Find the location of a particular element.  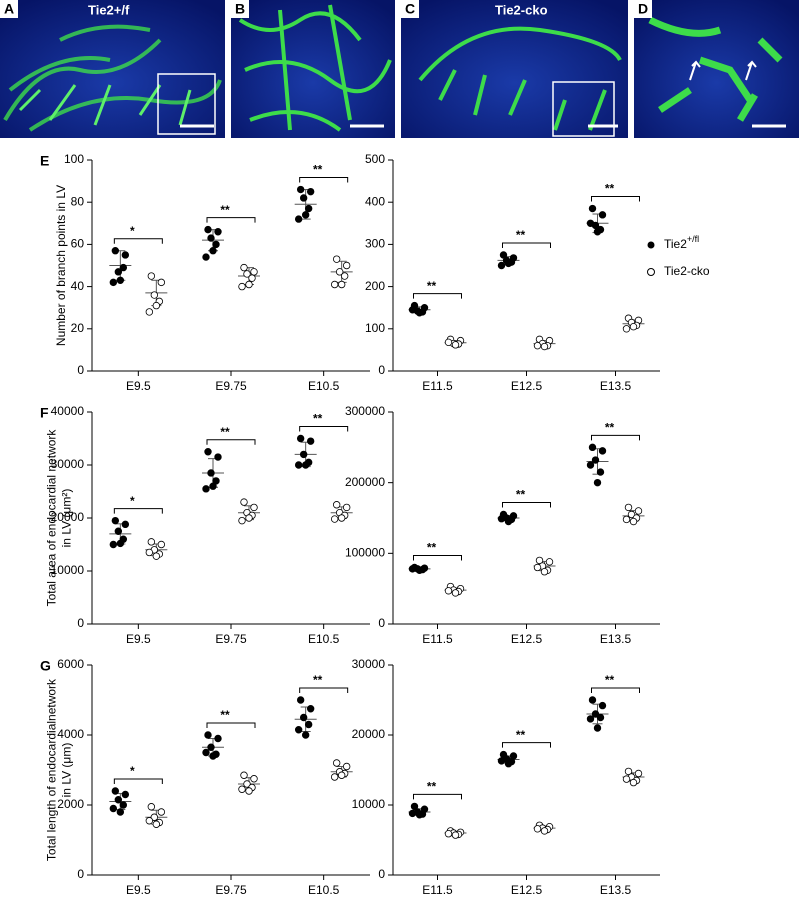

y-axis-label: Number of branch points in LV is located at coordinates (61, 265).